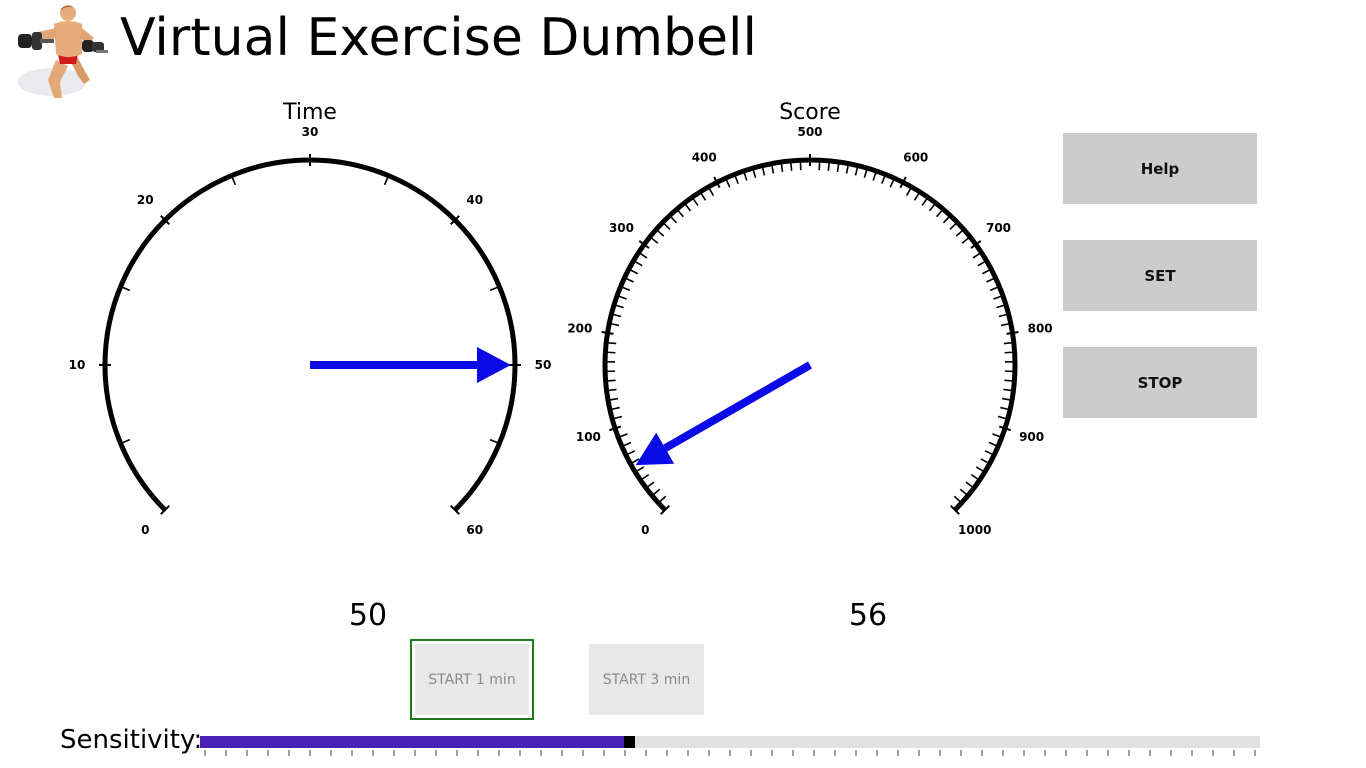 The width and height of the screenshot is (1366, 768). What do you see at coordinates (730, 753) in the screenshot?
I see `sensitivity-slider-ticks` at bounding box center [730, 753].